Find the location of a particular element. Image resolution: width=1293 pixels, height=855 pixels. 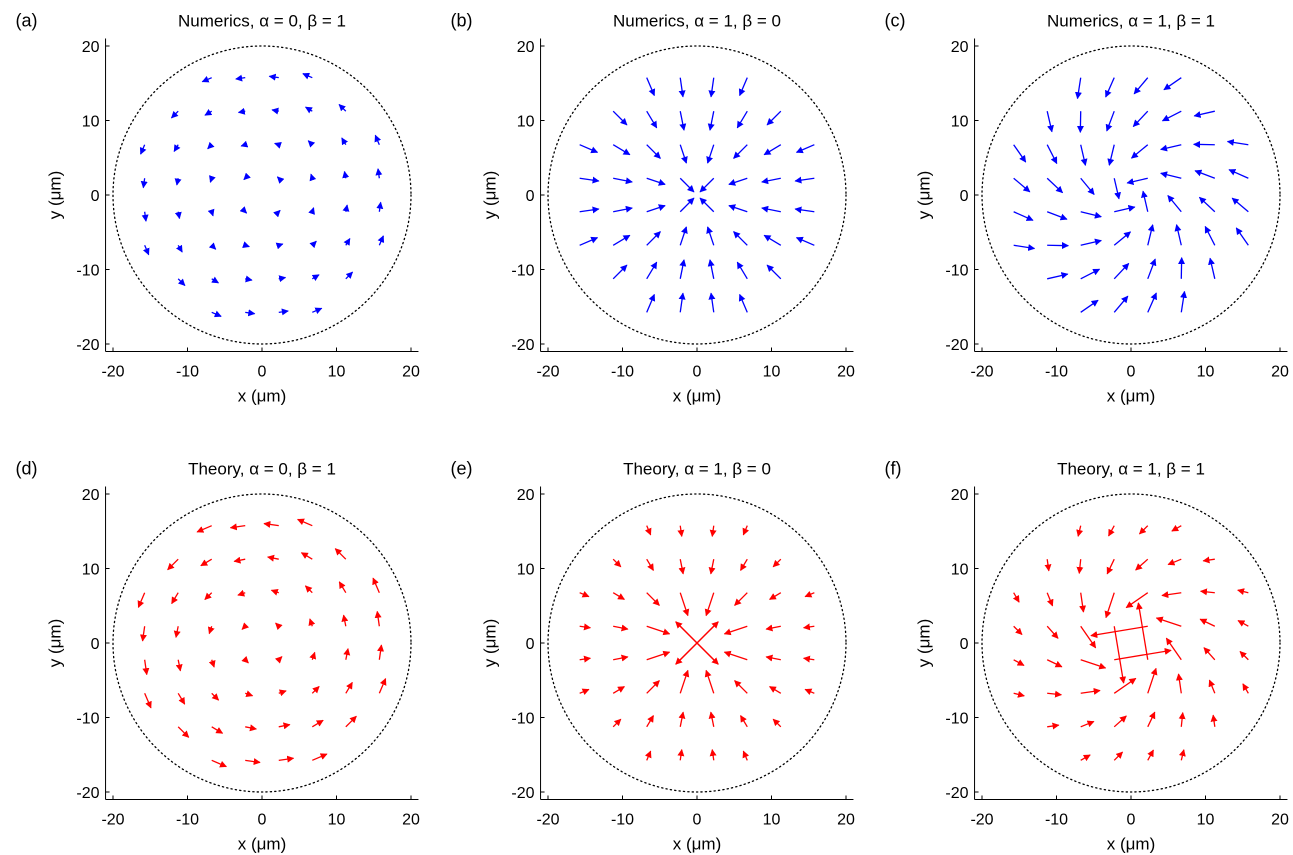

panel-label: (f) is located at coordinates (893, 469).